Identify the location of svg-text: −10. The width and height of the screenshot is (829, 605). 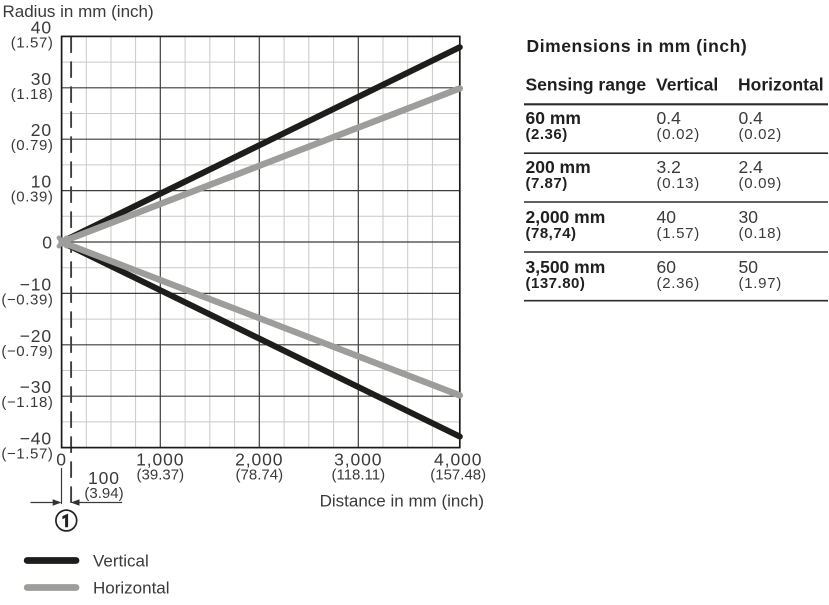
(36, 284).